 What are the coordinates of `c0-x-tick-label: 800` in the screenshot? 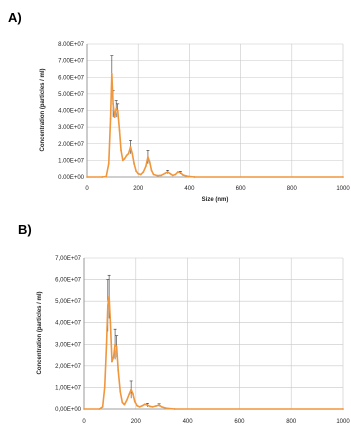 It's located at (292, 189).